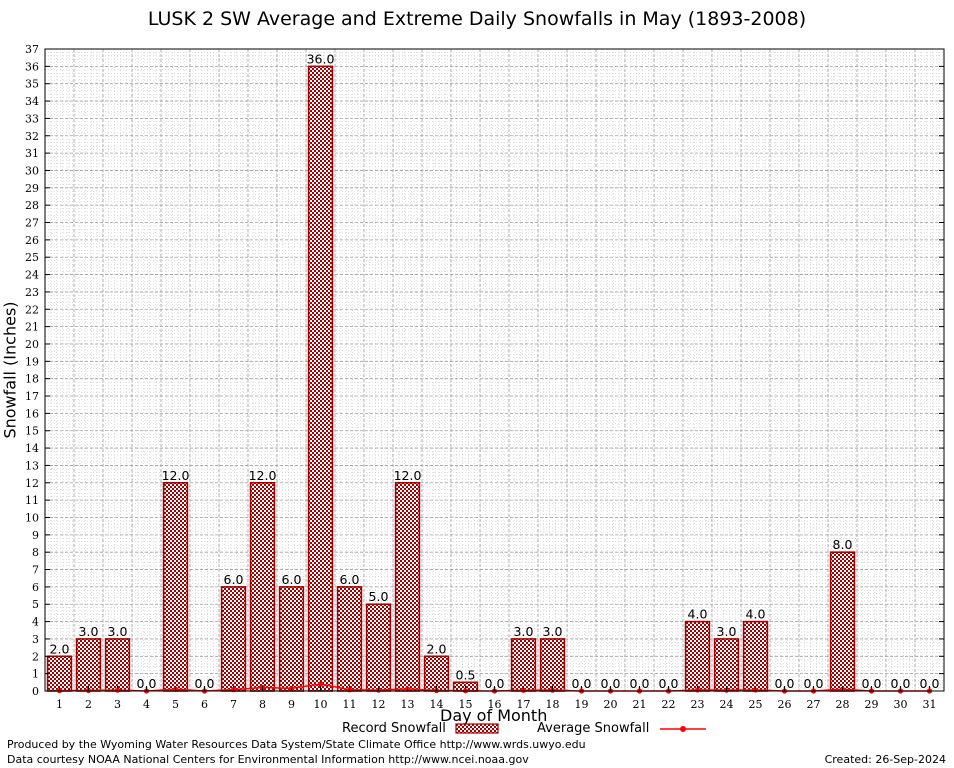 This screenshot has height=768, width=954. I want to click on footer-created: Created: 26-Sep-2024, so click(885, 759).